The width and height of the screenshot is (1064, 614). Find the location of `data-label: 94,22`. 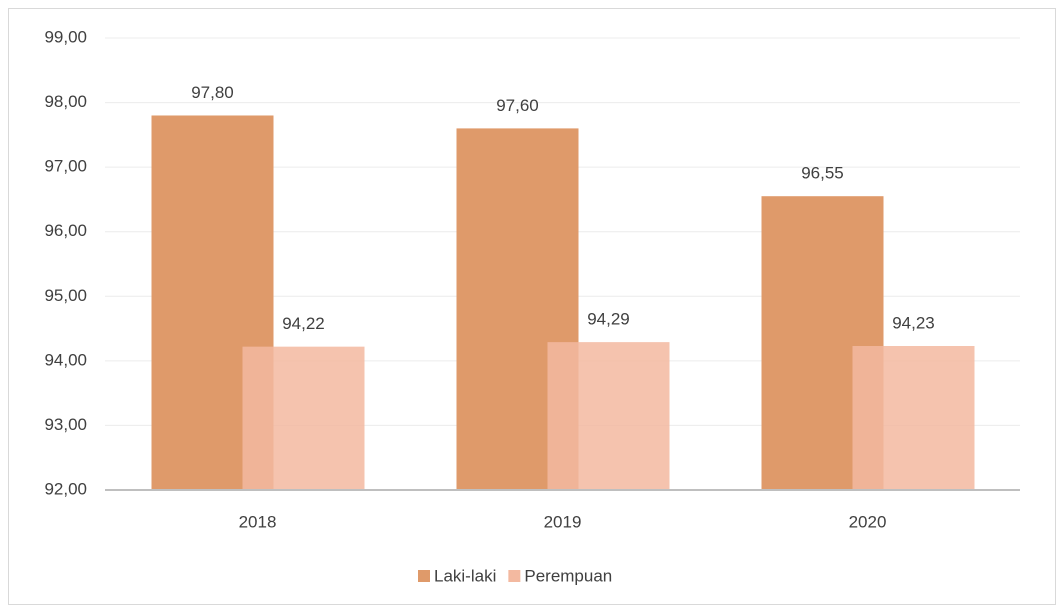

data-label: 94,22 is located at coordinates (303, 323).